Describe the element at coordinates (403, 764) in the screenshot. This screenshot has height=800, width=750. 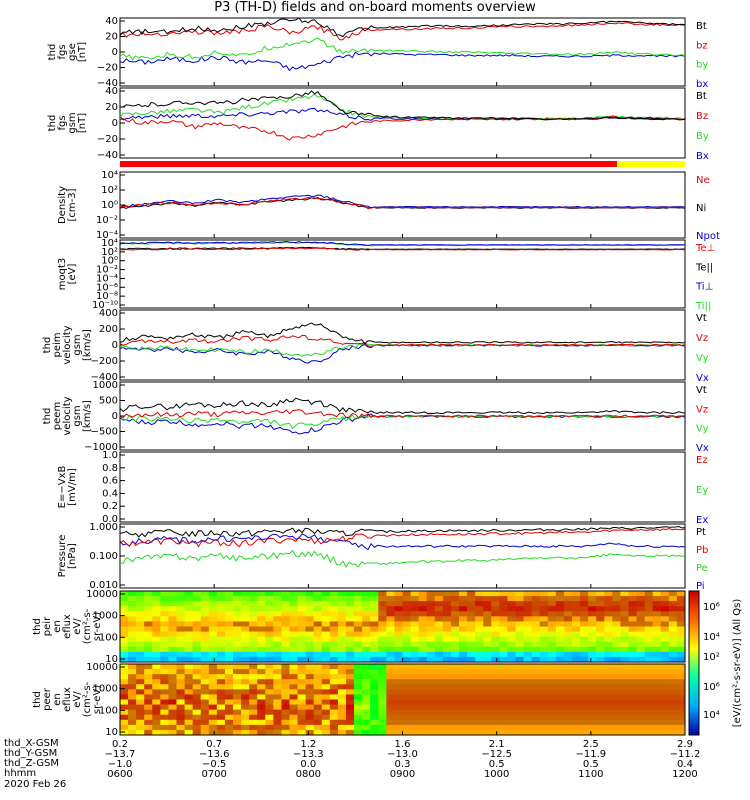
I see `xtick-label-zgsm: 0.3` at that location.